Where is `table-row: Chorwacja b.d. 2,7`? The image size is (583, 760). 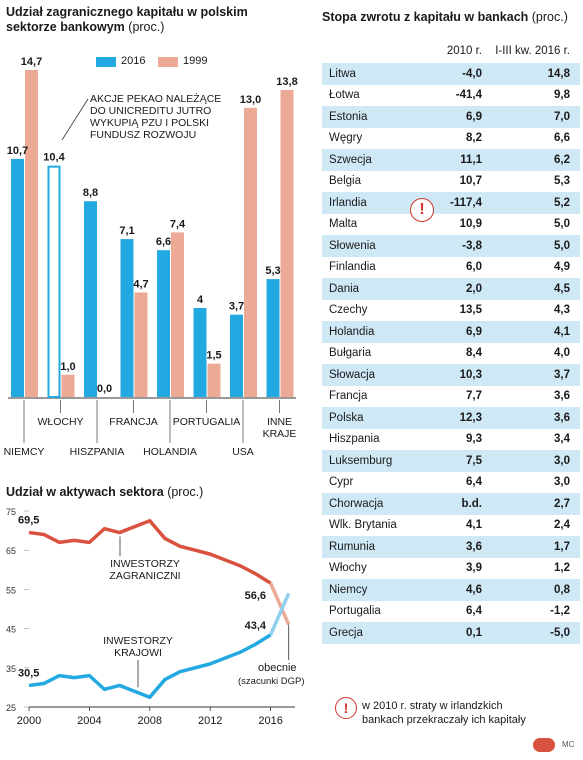
table-row: Chorwacja b.d. 2,7 is located at coordinates (451, 504).